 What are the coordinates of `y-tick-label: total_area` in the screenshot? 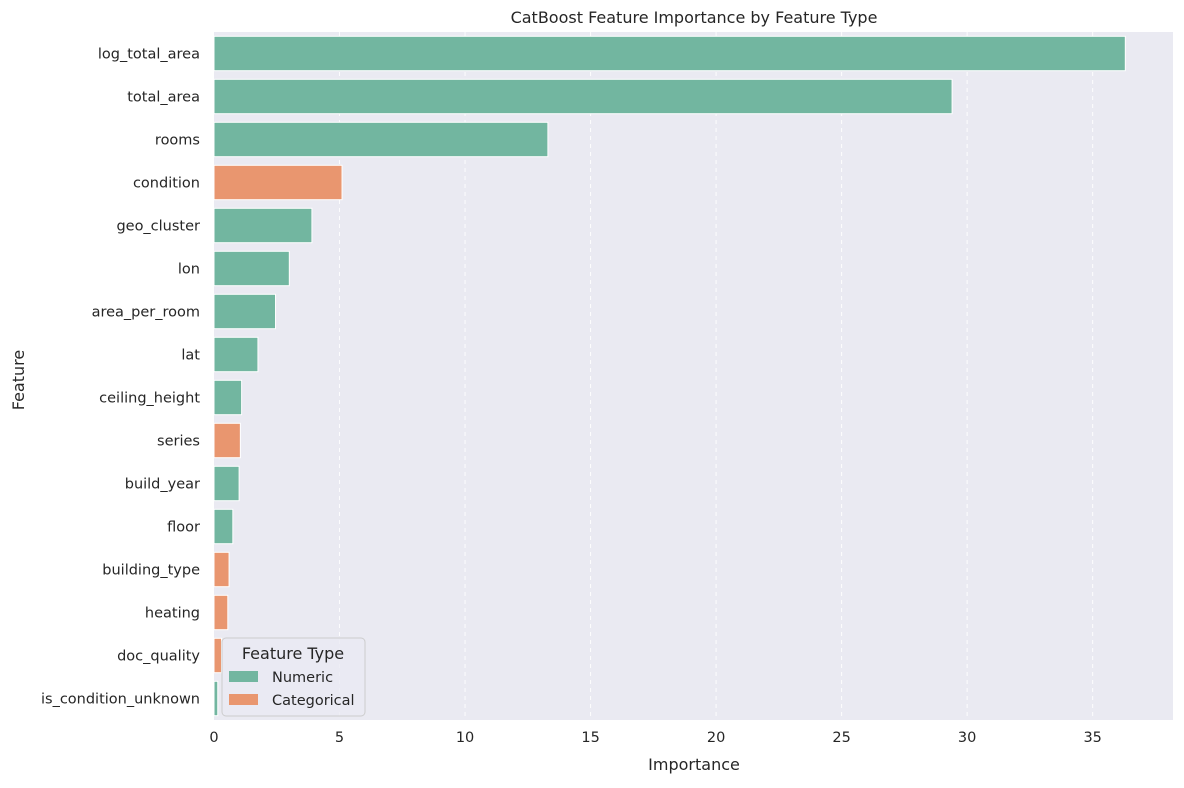 It's located at (163, 98).